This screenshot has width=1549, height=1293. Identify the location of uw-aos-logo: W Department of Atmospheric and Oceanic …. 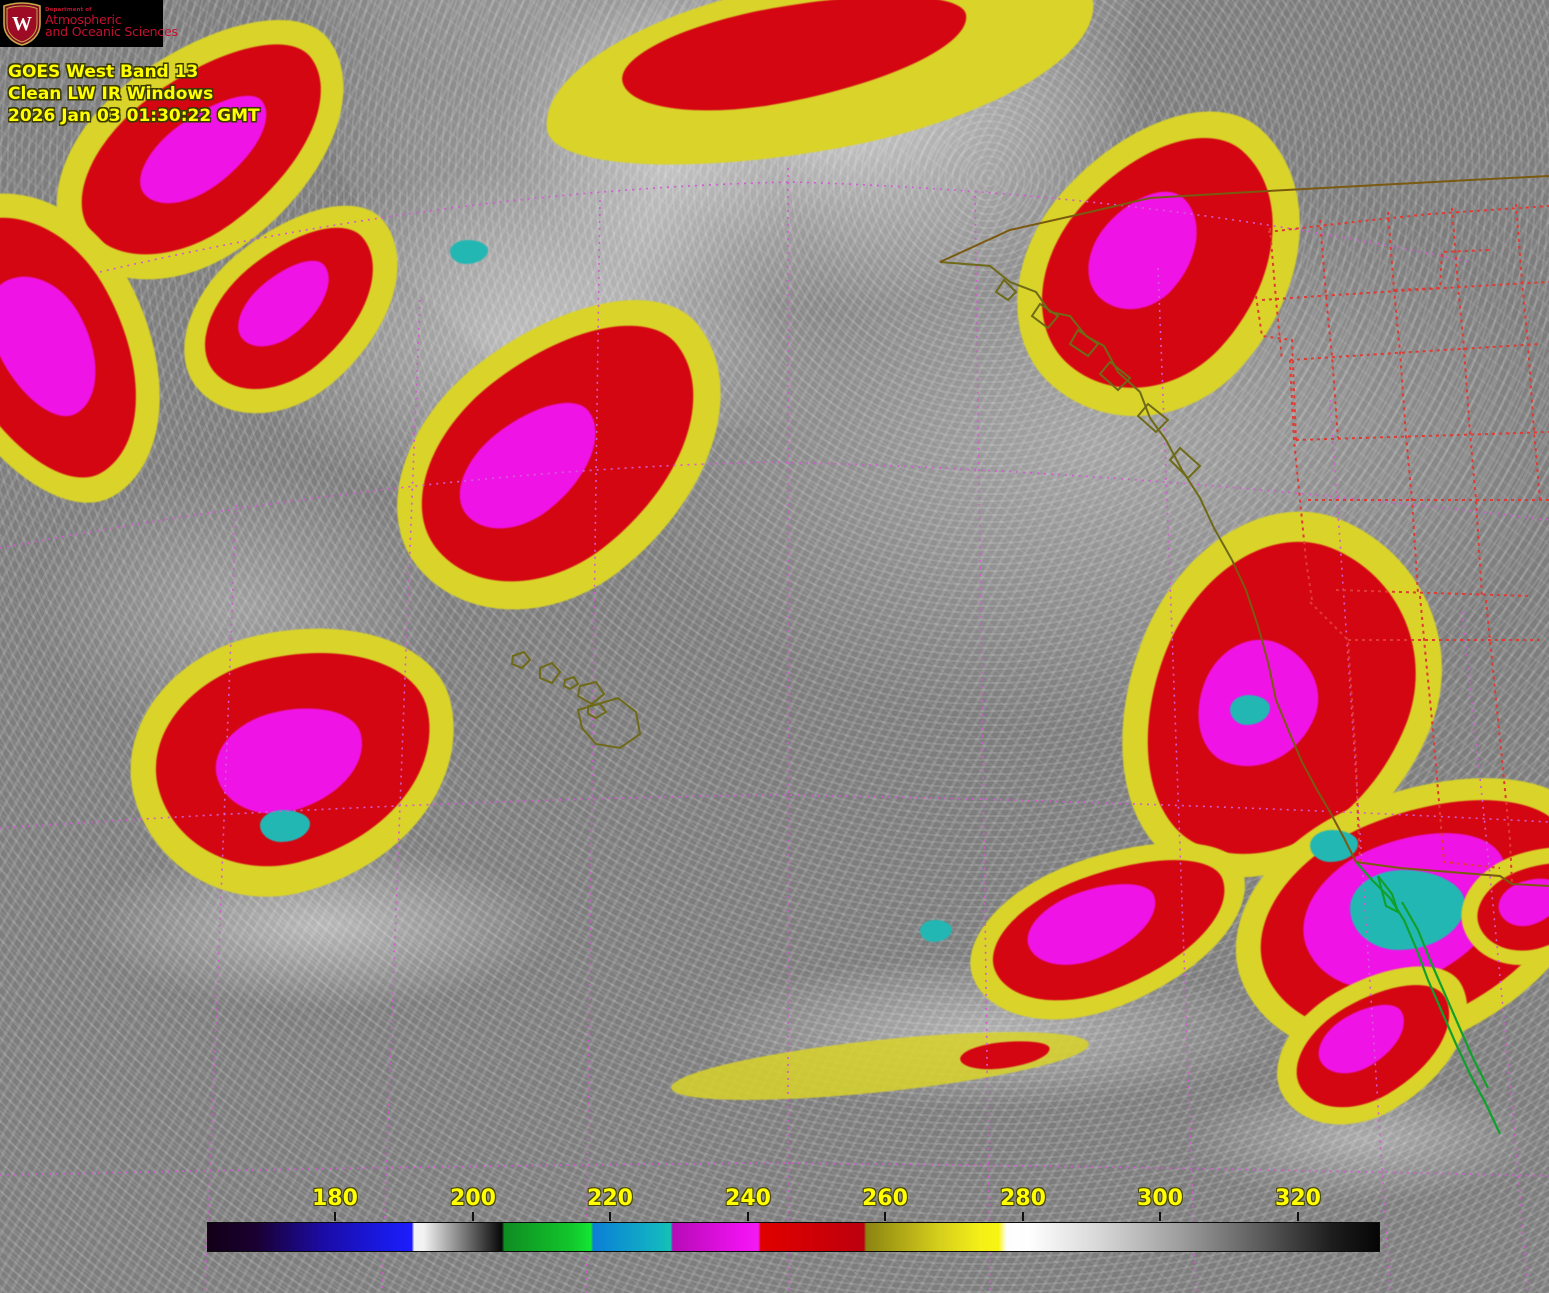
(89, 23).